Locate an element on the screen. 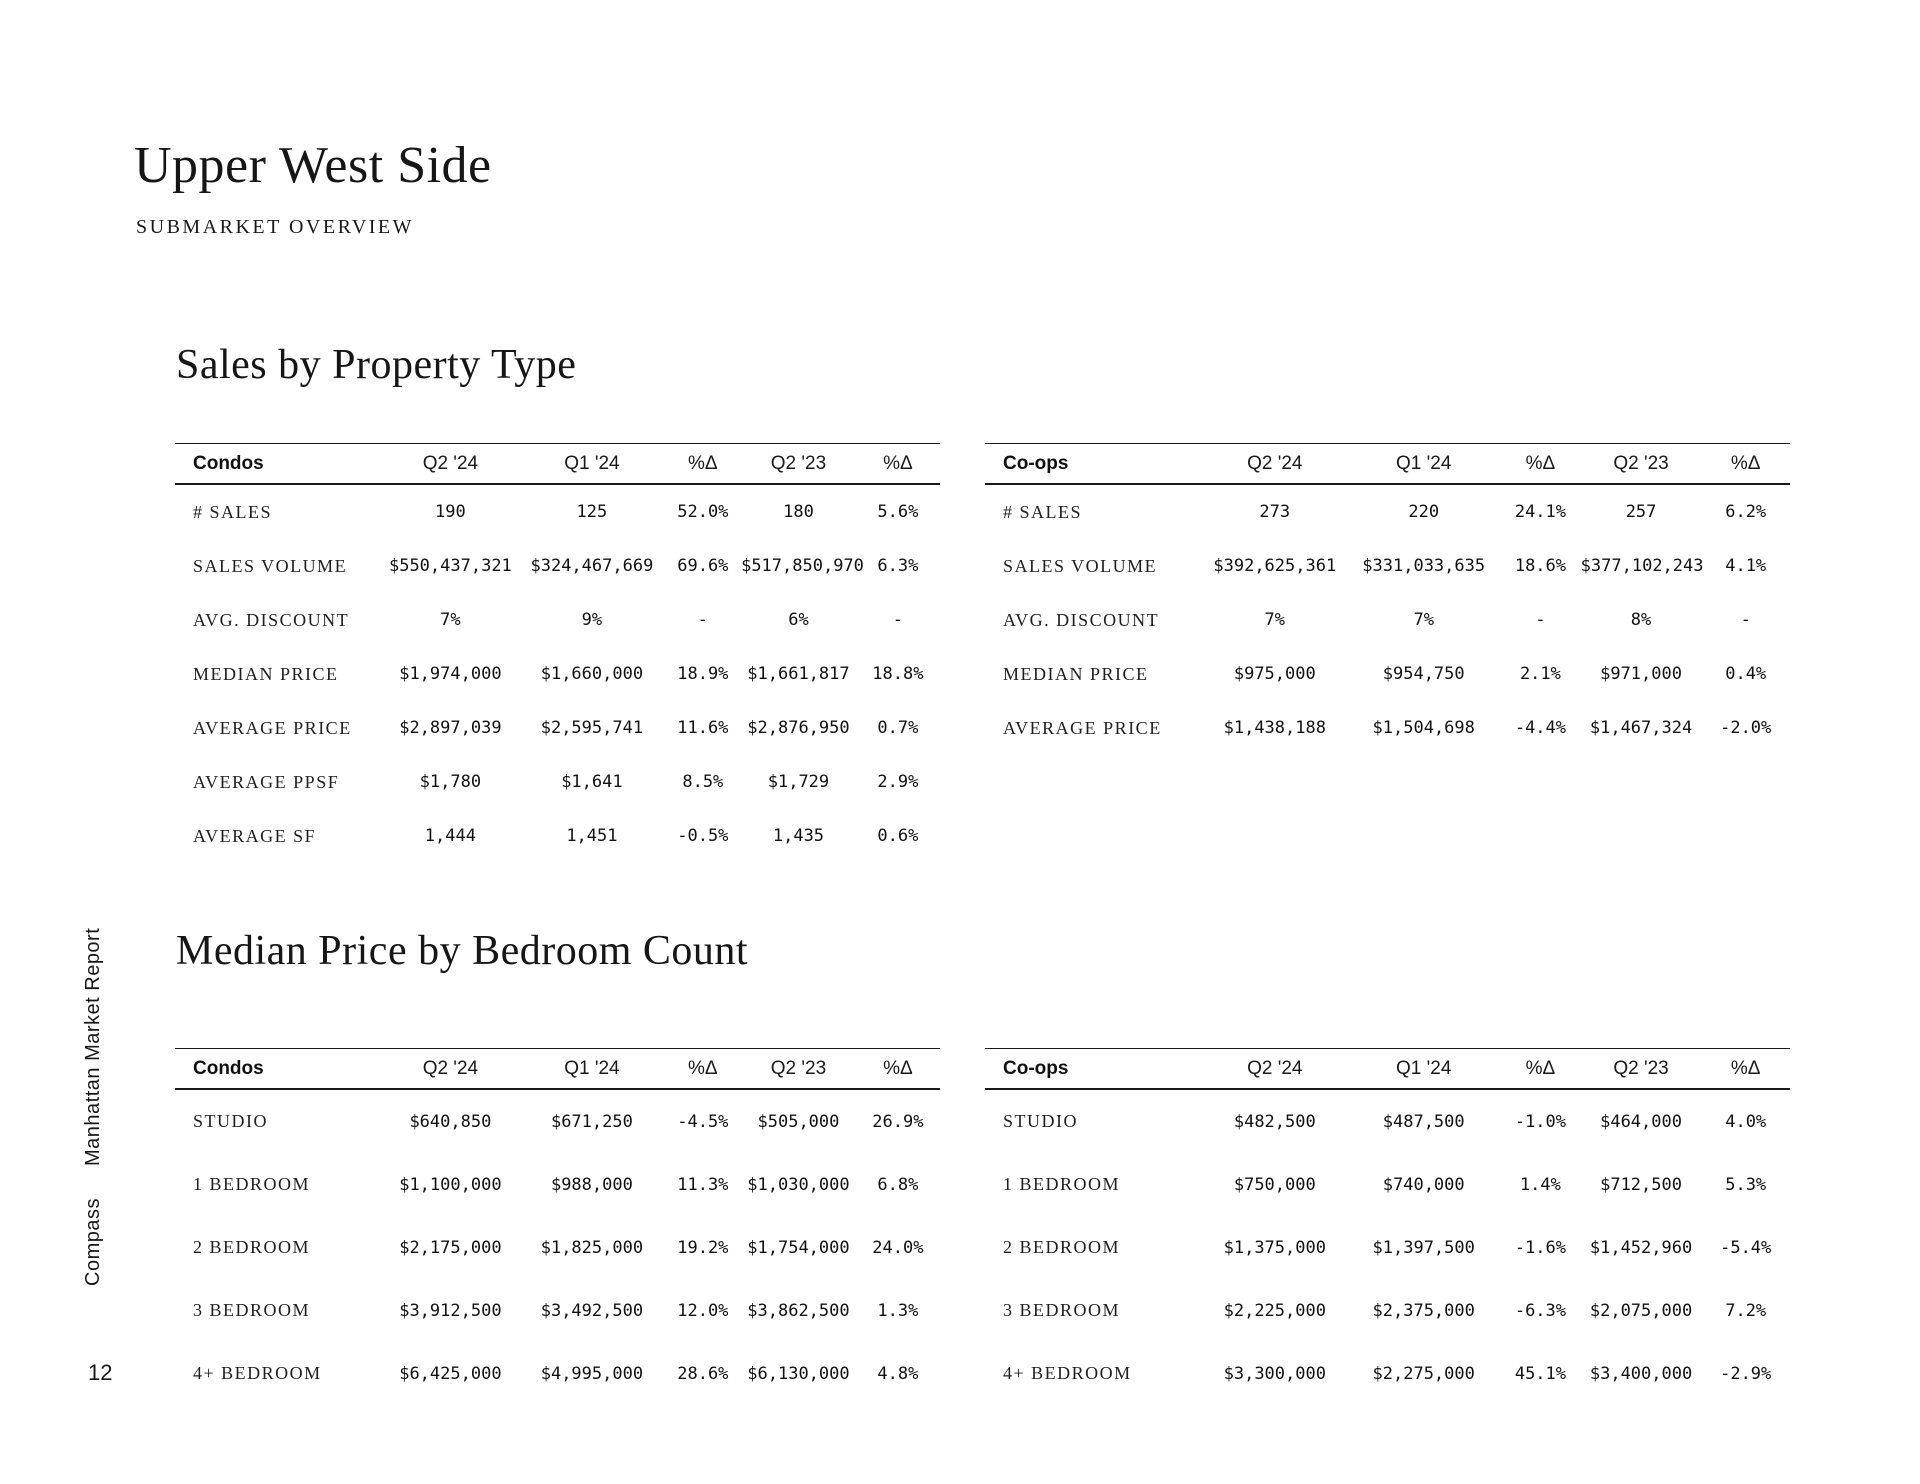 The height and width of the screenshot is (1484, 1920). cell-value: 0.7% is located at coordinates (898, 728).